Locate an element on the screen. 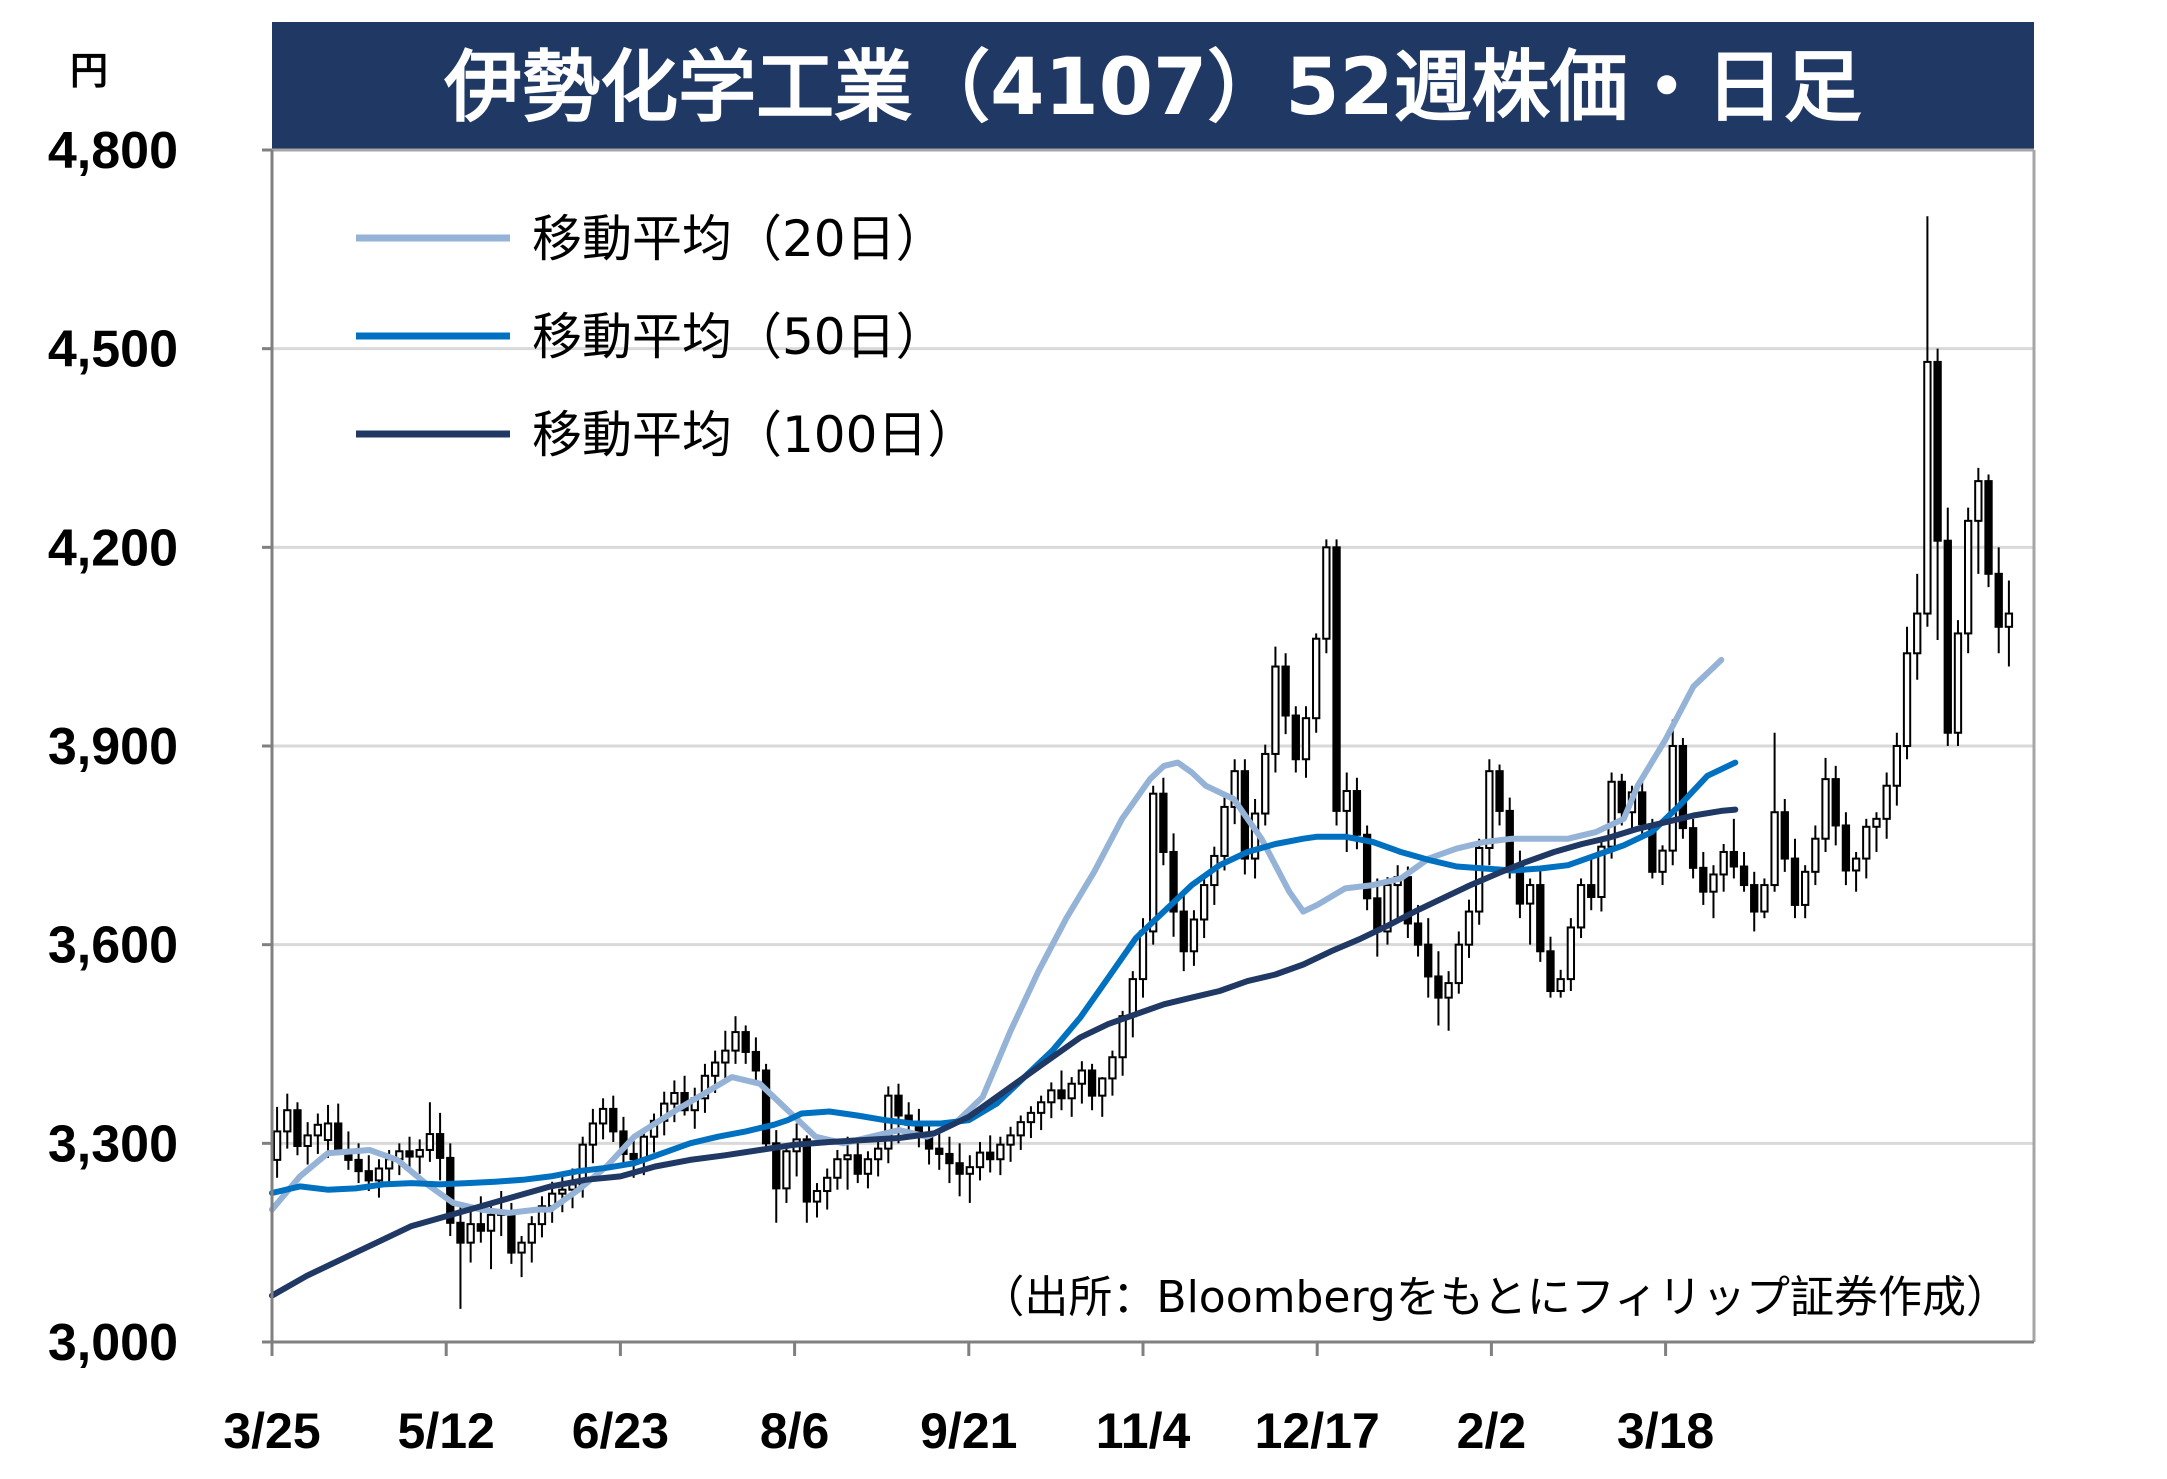 The width and height of the screenshot is (2167, 1479). x-tick-label: 3/25 is located at coordinates (271, 1431).